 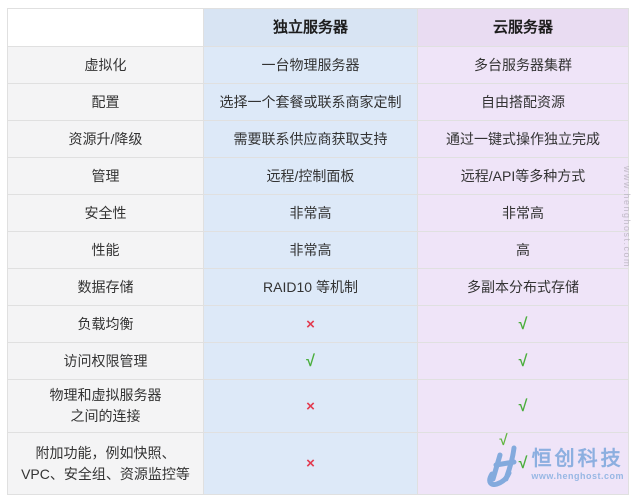 What do you see at coordinates (627, 217) in the screenshot?
I see `side-watermark-url: www.henghost.com` at bounding box center [627, 217].